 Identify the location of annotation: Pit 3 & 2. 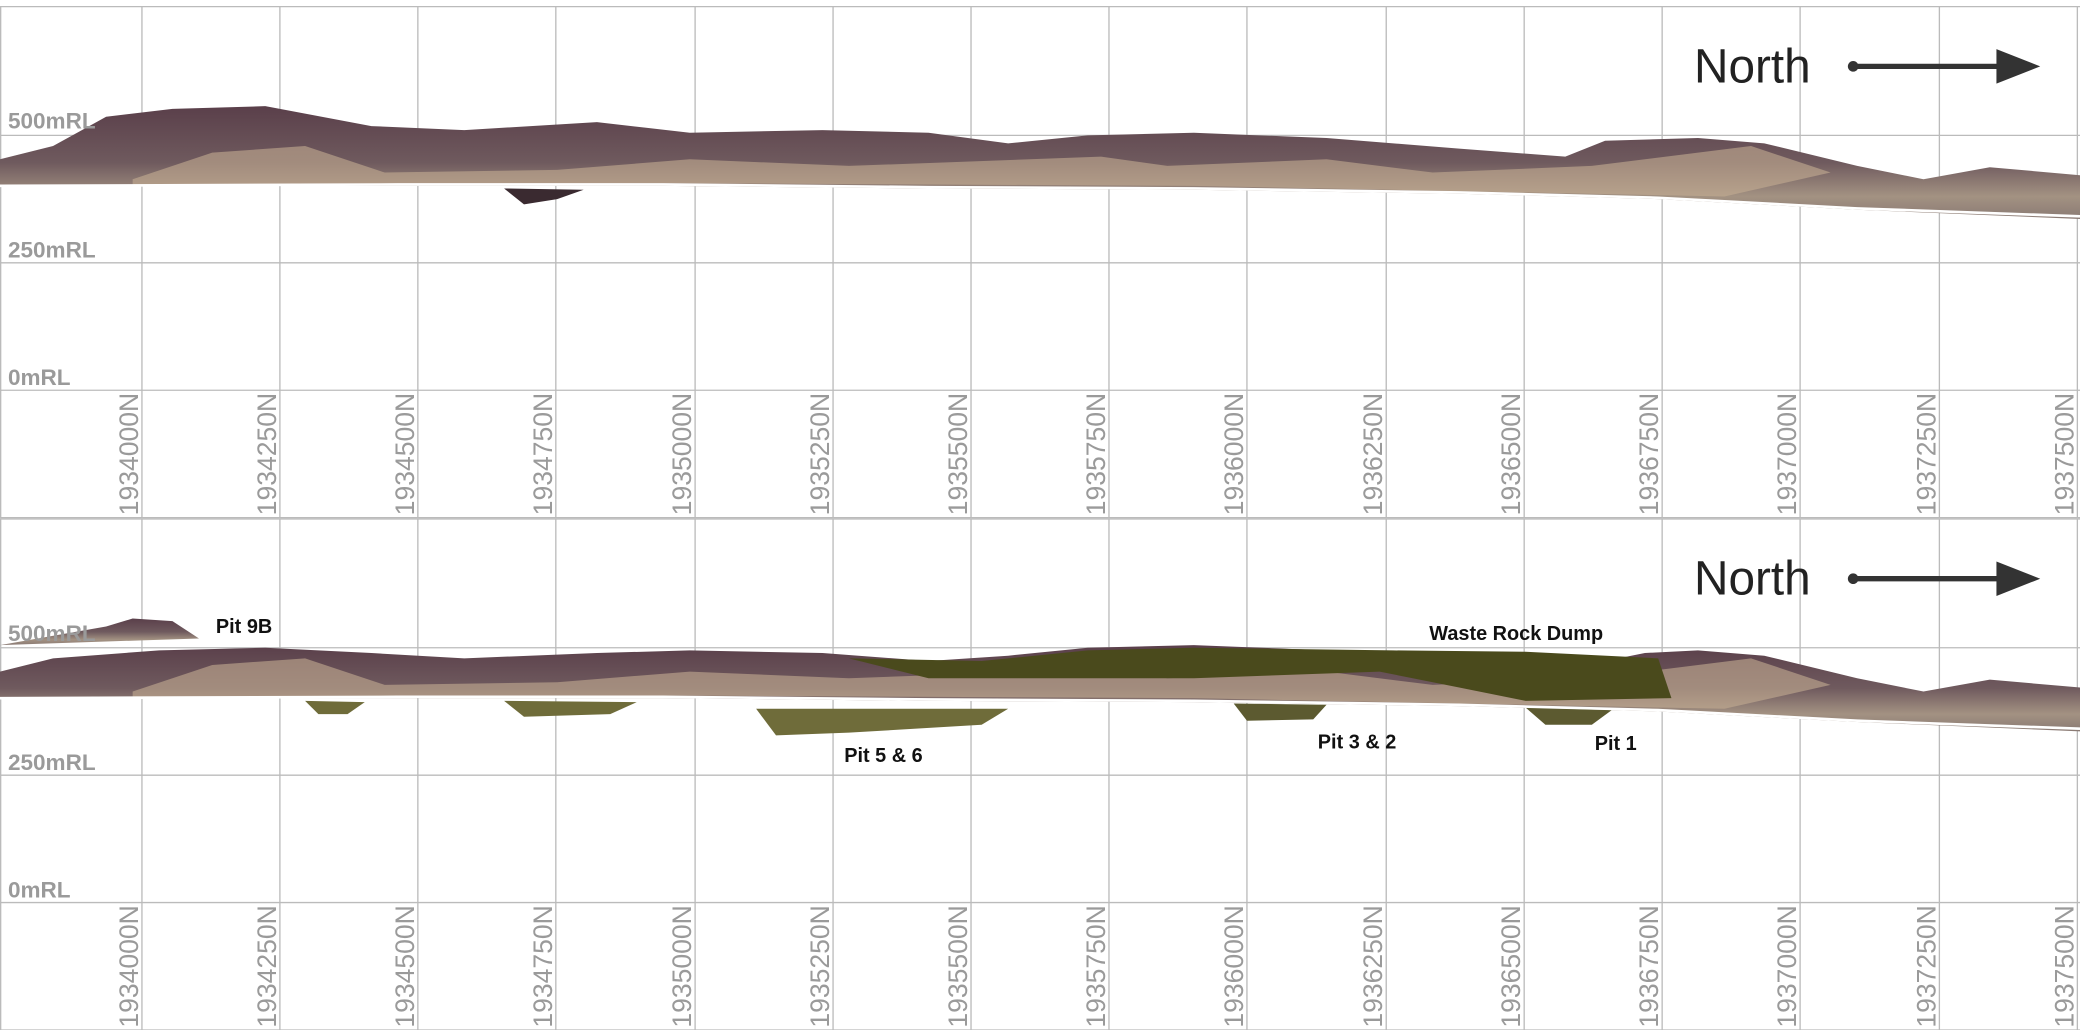
(1357, 743).